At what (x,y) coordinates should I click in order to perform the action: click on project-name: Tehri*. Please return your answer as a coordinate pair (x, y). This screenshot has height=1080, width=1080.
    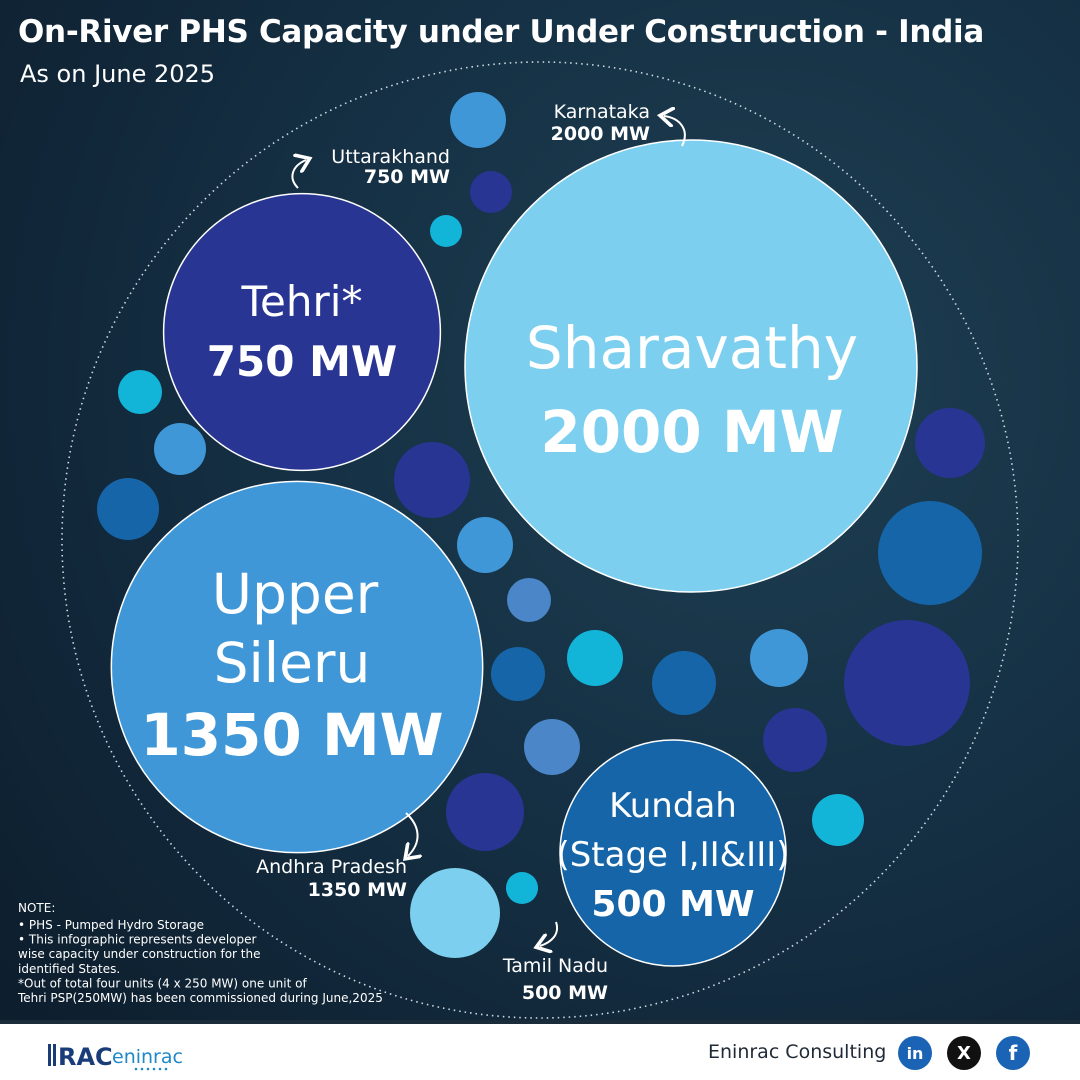
    Looking at the image, I should click on (302, 301).